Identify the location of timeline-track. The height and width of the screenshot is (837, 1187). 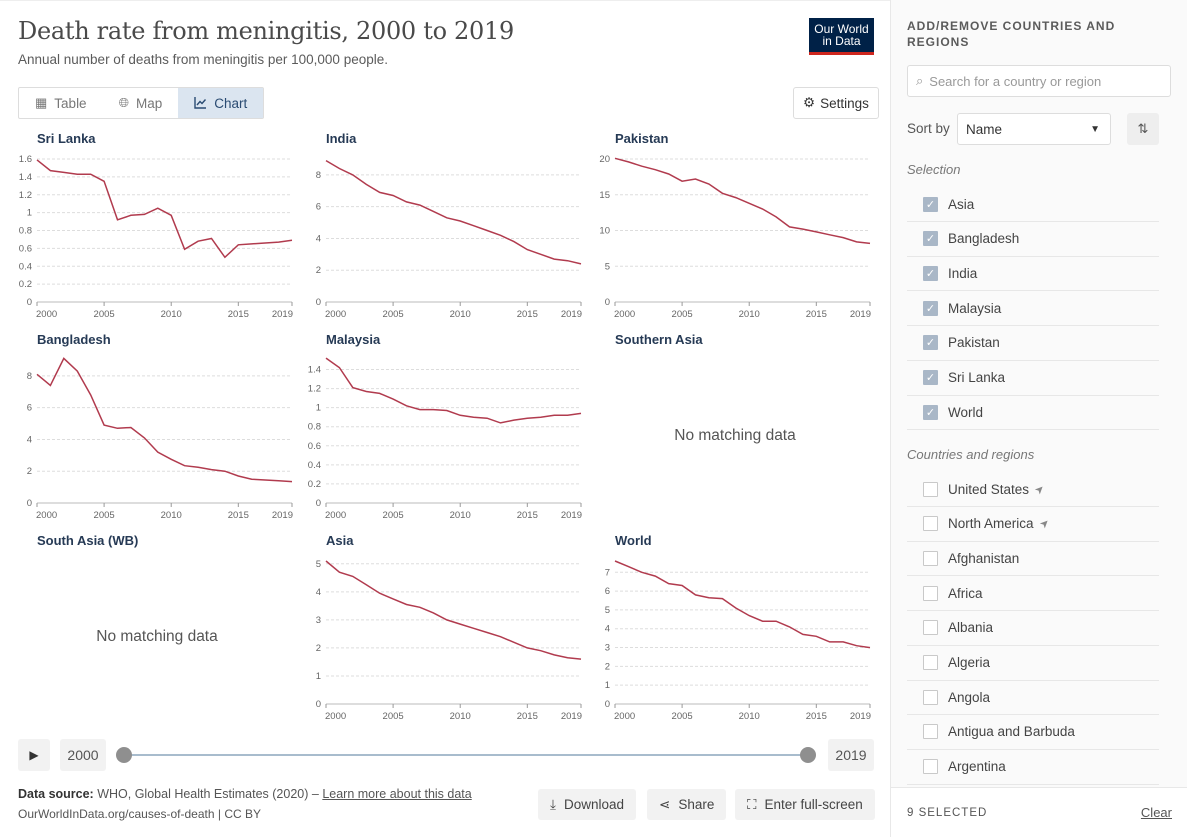
(466, 755).